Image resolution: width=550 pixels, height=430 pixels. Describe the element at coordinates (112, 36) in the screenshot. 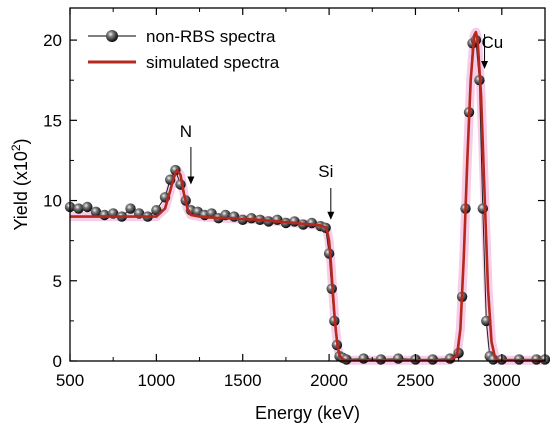

I see `legend-swatch-marker-non-rbs` at that location.